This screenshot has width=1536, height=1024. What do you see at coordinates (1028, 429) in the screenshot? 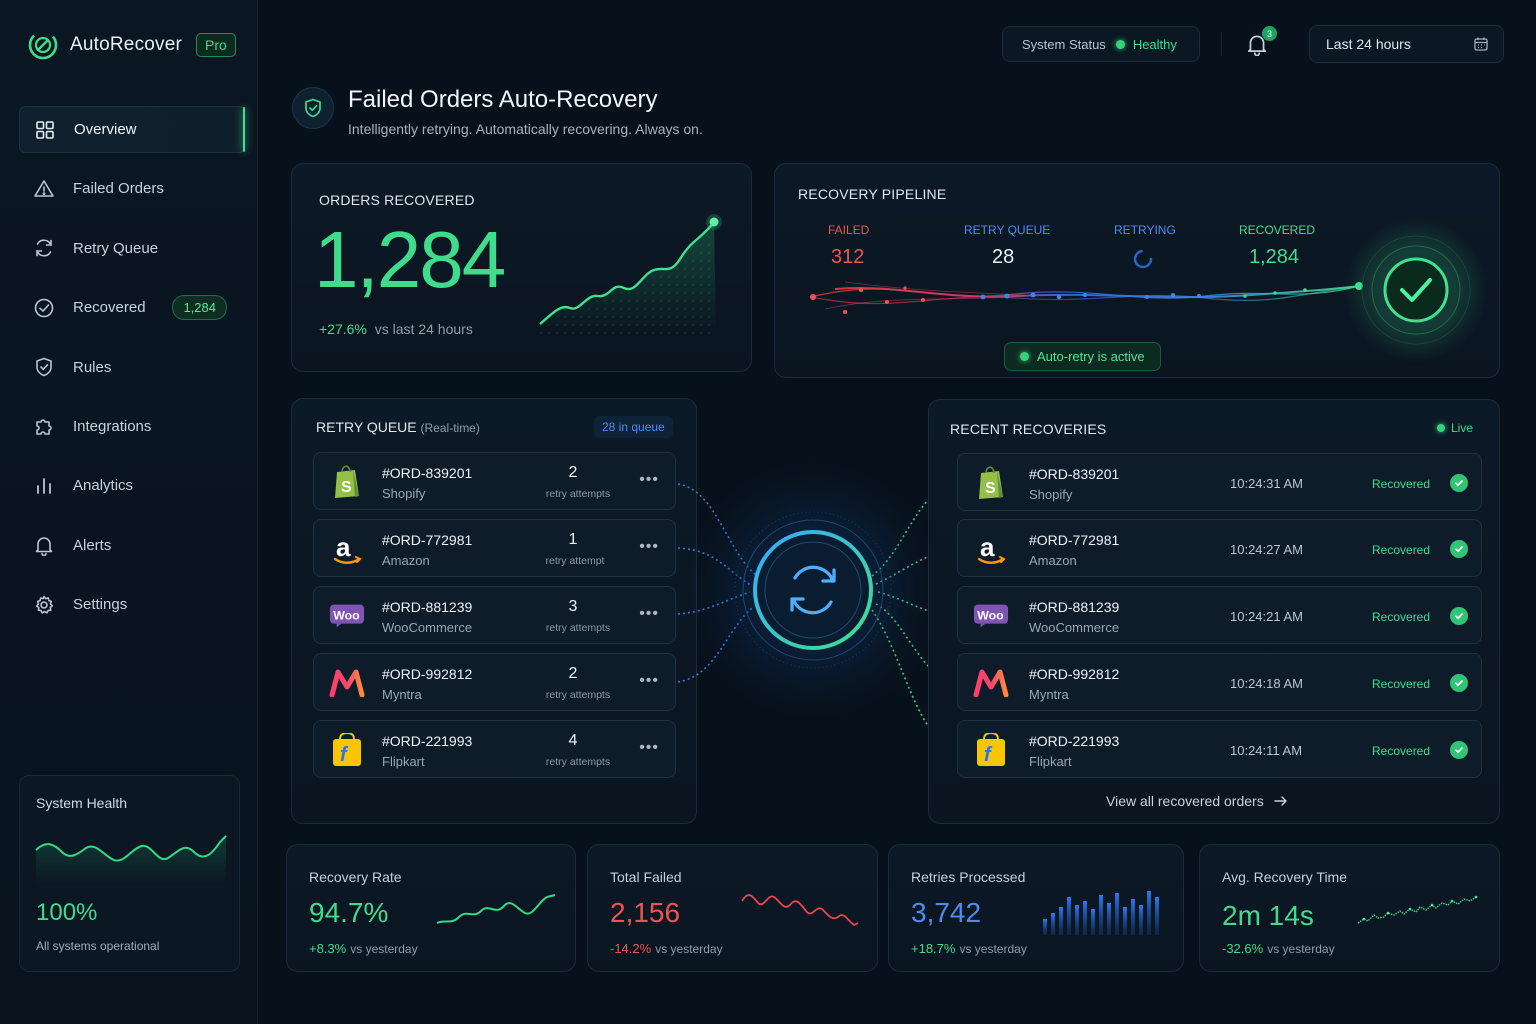
I see `recent-recoveries-title: RECENT RECOVERIES` at bounding box center [1028, 429].